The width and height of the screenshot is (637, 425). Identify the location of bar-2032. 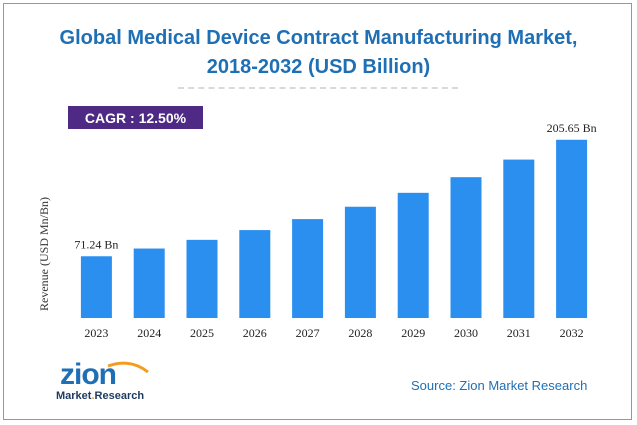
(572, 228).